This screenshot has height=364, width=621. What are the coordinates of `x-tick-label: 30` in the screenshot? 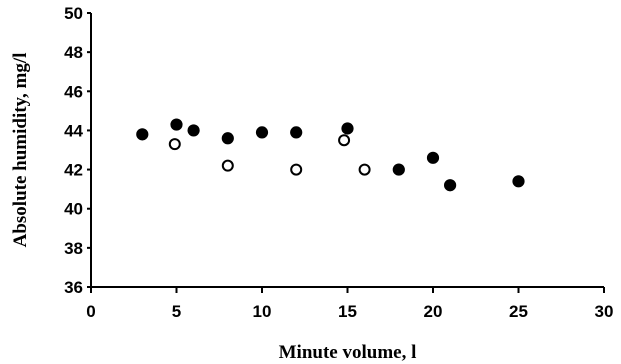 It's located at (604, 311).